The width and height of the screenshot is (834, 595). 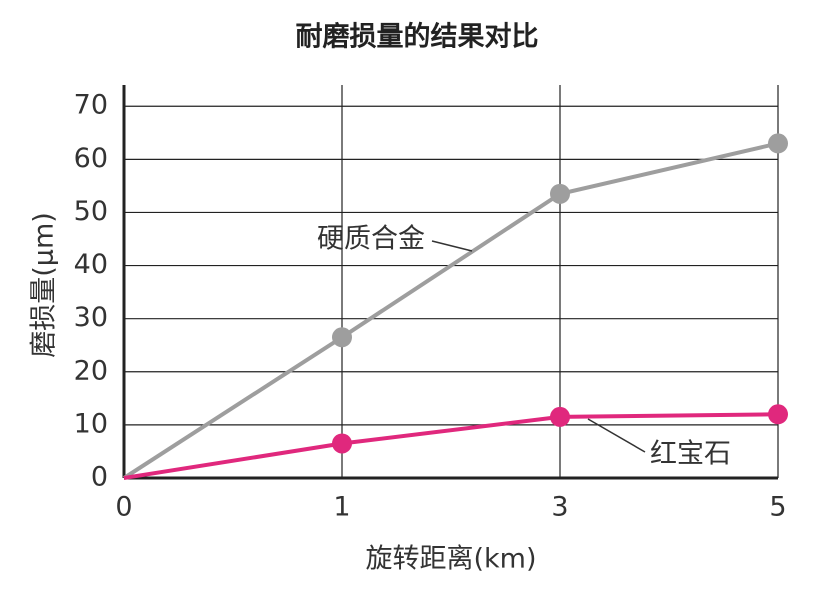 What do you see at coordinates (123, 507) in the screenshot?
I see `x-tick-label: 0` at bounding box center [123, 507].